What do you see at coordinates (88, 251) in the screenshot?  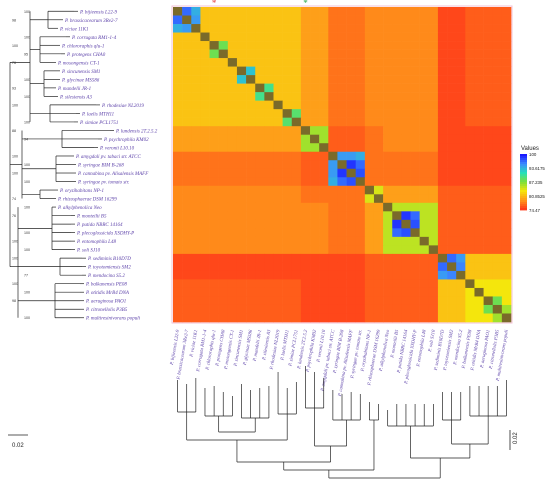 I see `taxon-label: P. soli SJ10` at bounding box center [88, 251].